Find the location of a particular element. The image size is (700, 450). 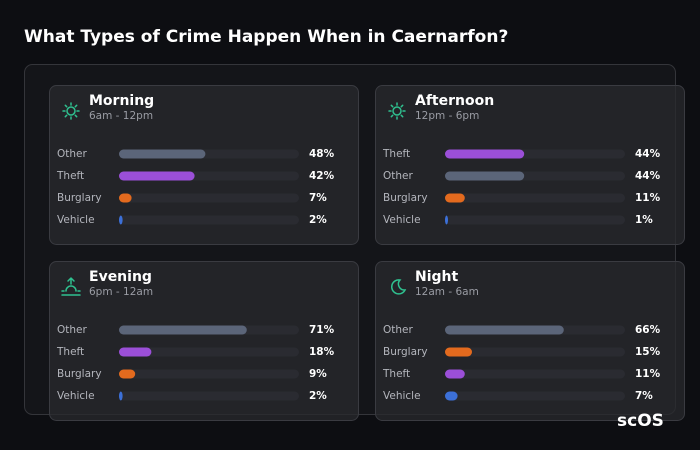

value-label: 48% is located at coordinates (322, 154).